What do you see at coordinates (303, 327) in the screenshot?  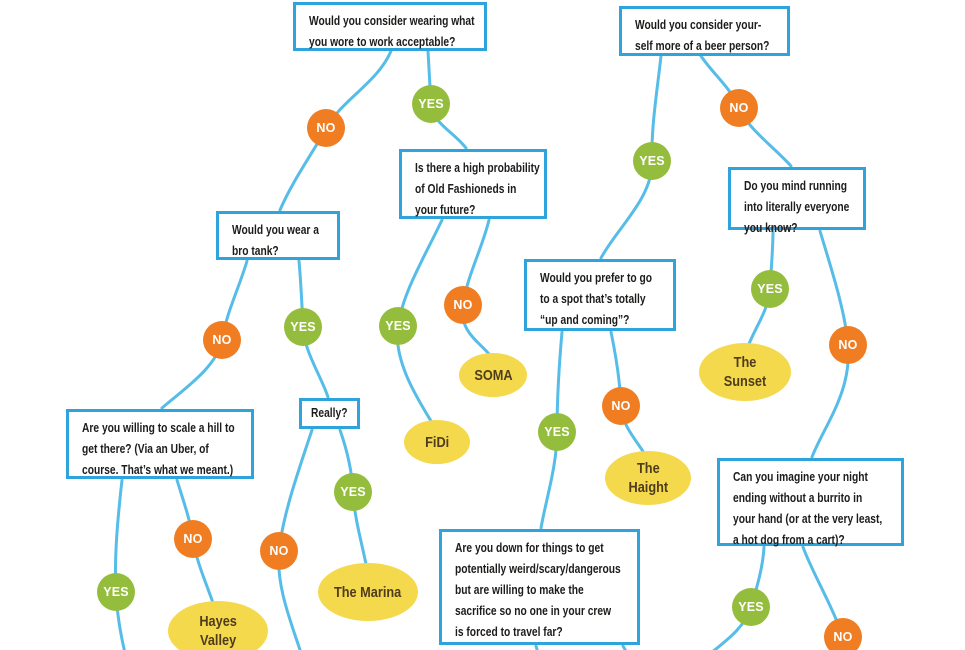 I see `answer-circle-bro-tank-yes: YES` at bounding box center [303, 327].